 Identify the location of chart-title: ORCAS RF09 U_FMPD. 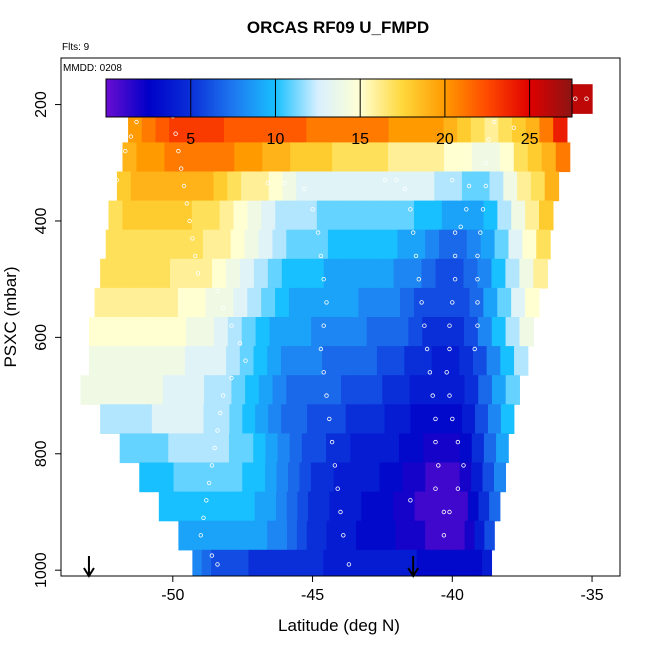
(338, 27).